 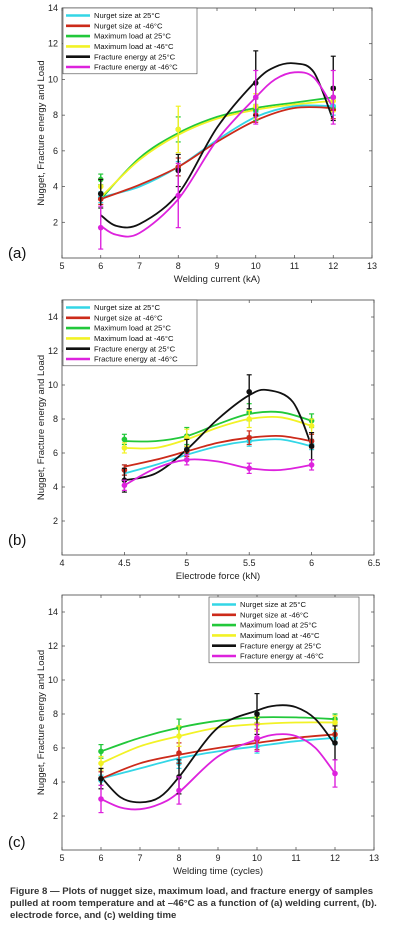 I want to click on legend-entry: Fracture energy at -46°C, so click(x=136, y=67).